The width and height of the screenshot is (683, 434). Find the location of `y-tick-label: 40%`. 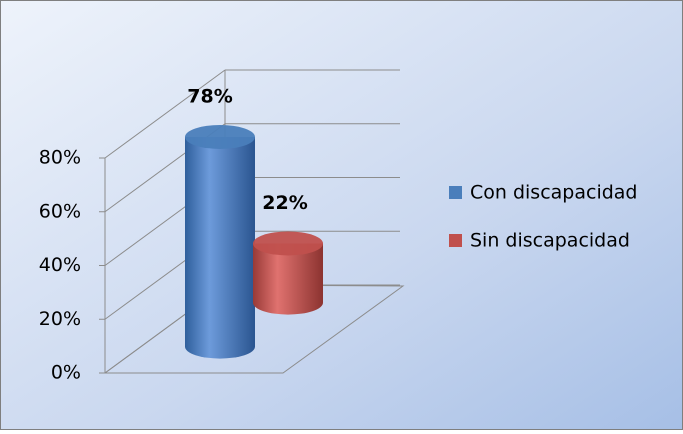

y-tick-label: 40% is located at coordinates (60, 265).